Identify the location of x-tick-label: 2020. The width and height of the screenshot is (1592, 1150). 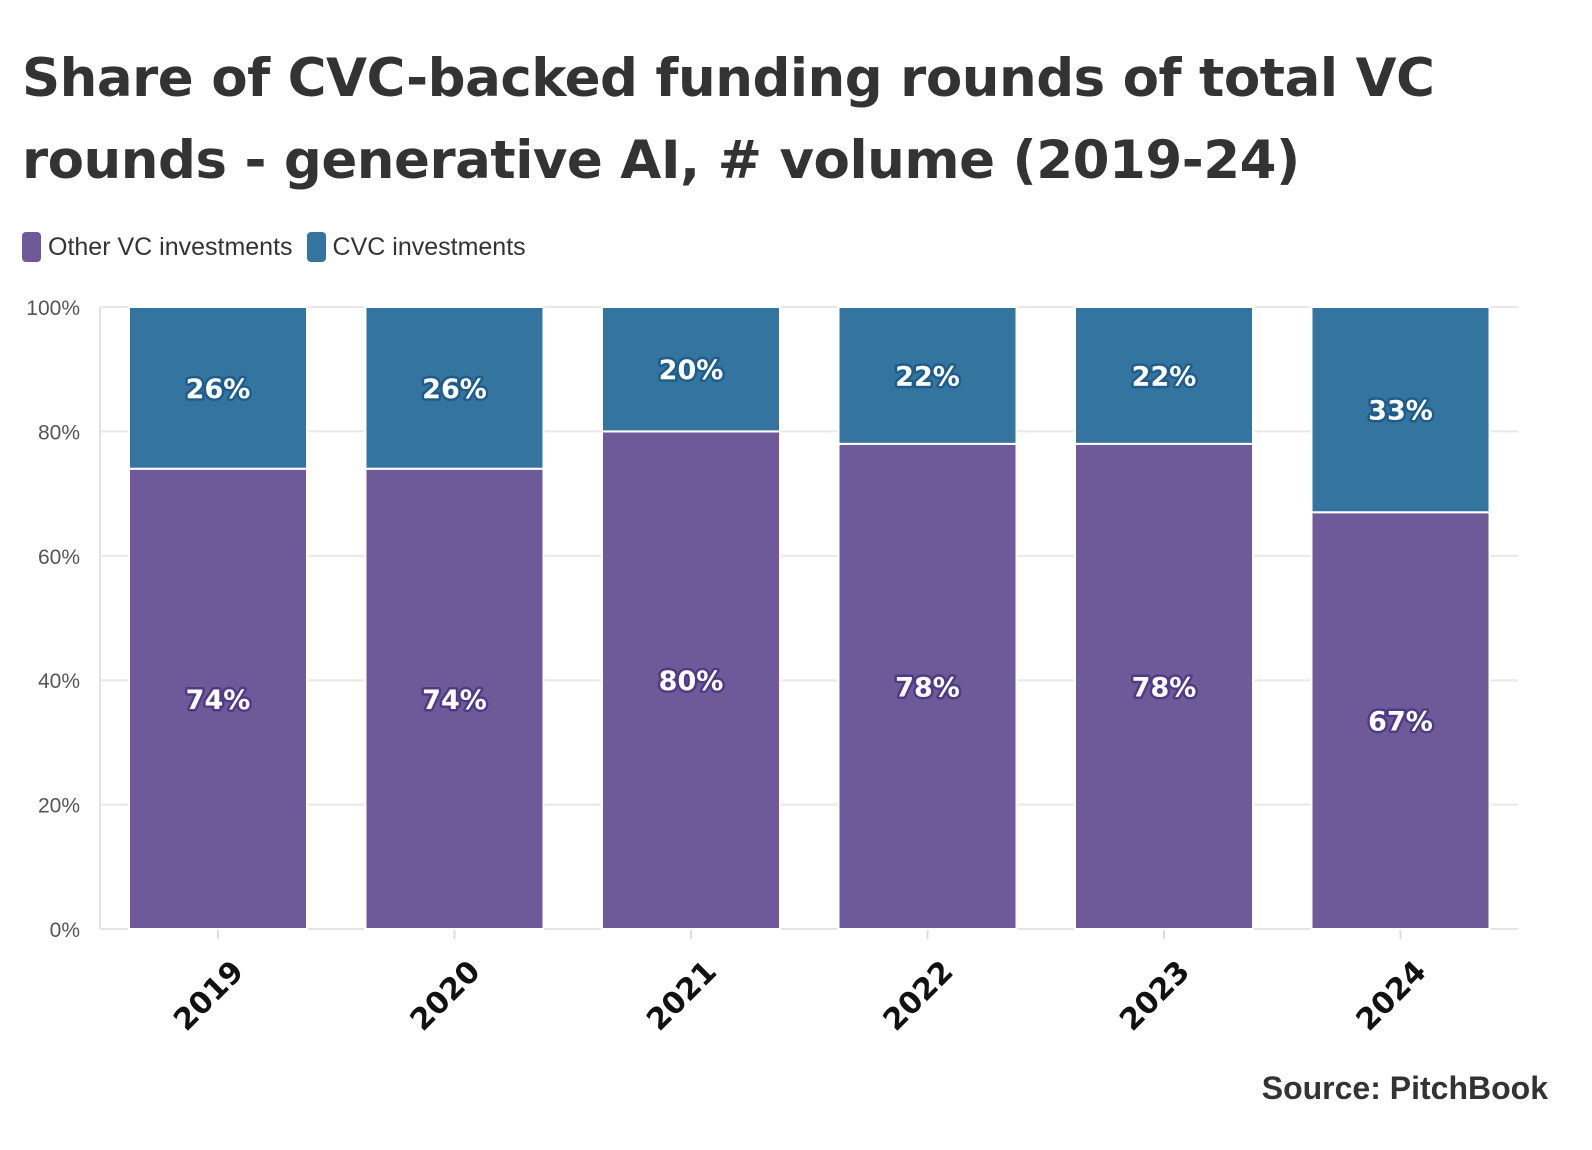
(446, 996).